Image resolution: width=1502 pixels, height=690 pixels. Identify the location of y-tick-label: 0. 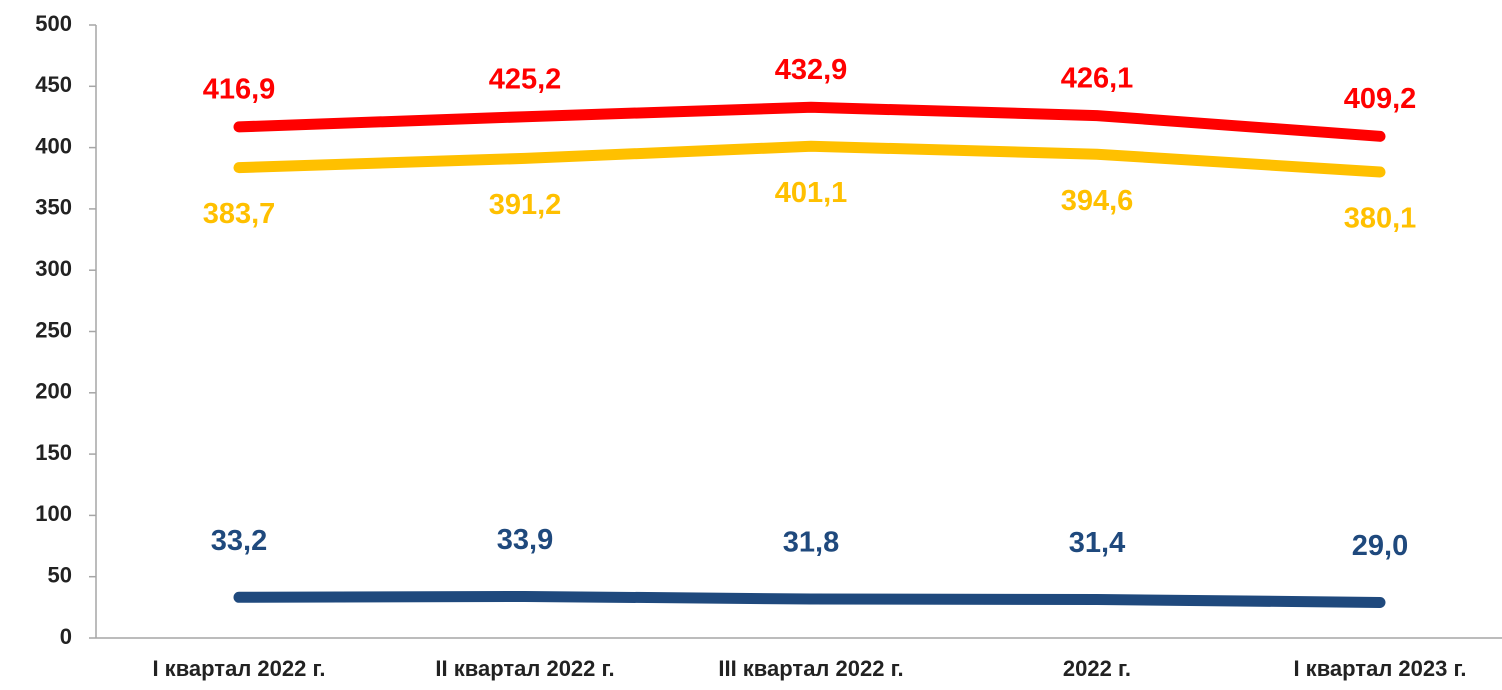
(66, 636).